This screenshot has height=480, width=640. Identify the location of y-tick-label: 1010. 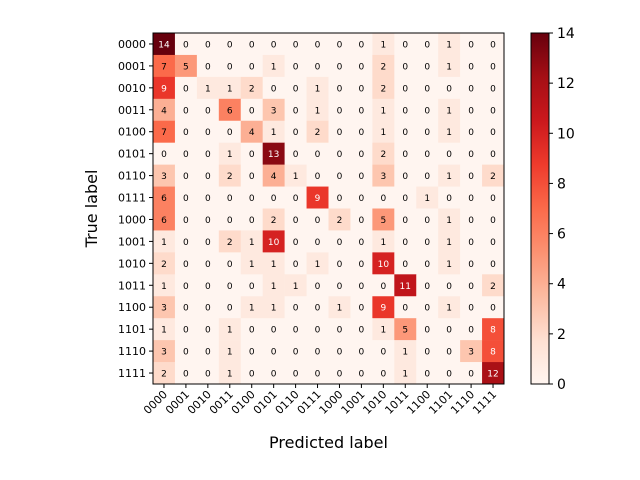
(132, 263).